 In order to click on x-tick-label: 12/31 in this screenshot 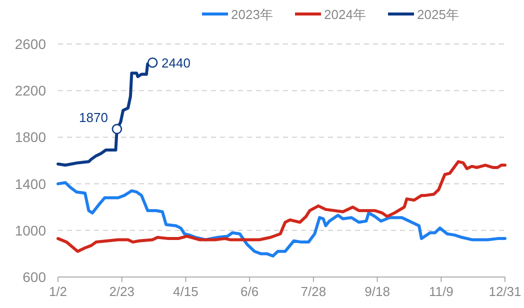, I will do `click(505, 291)`.